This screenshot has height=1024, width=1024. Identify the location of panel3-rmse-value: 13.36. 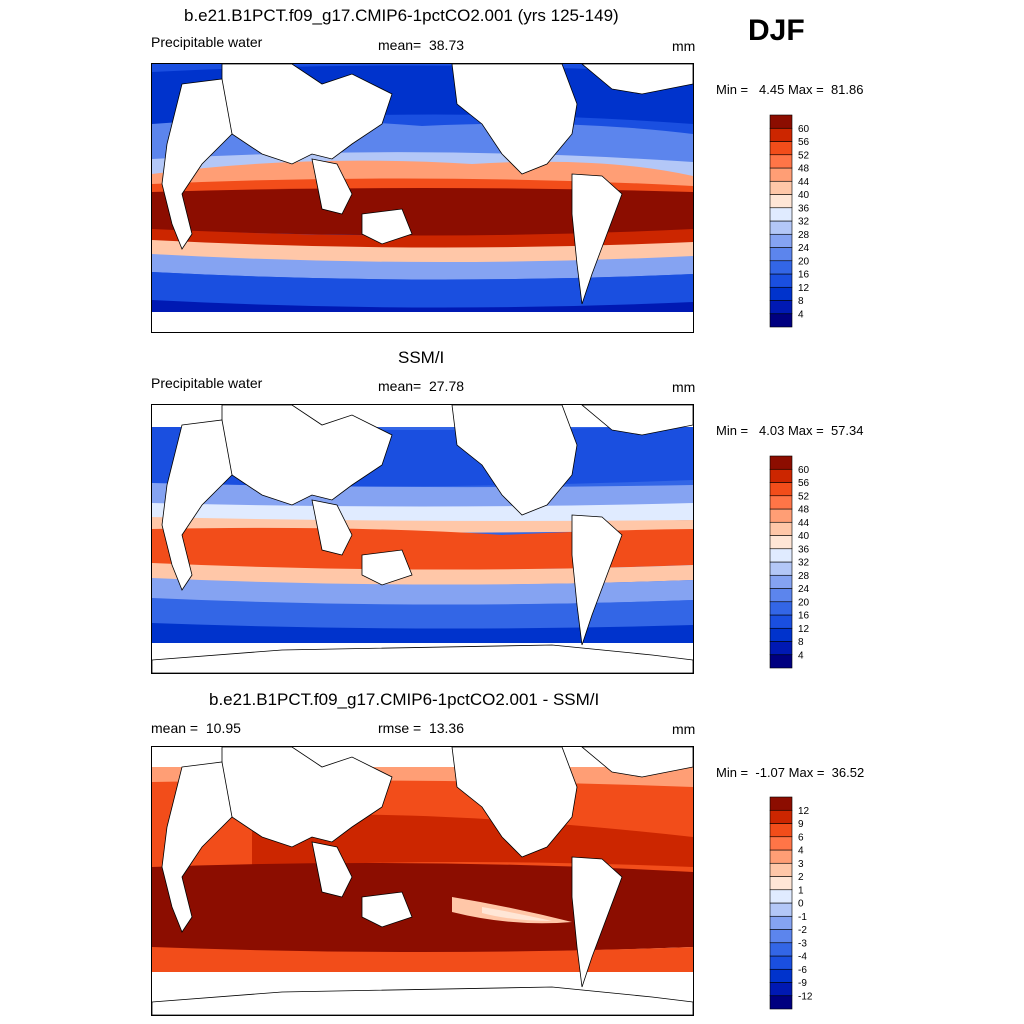
(446, 728).